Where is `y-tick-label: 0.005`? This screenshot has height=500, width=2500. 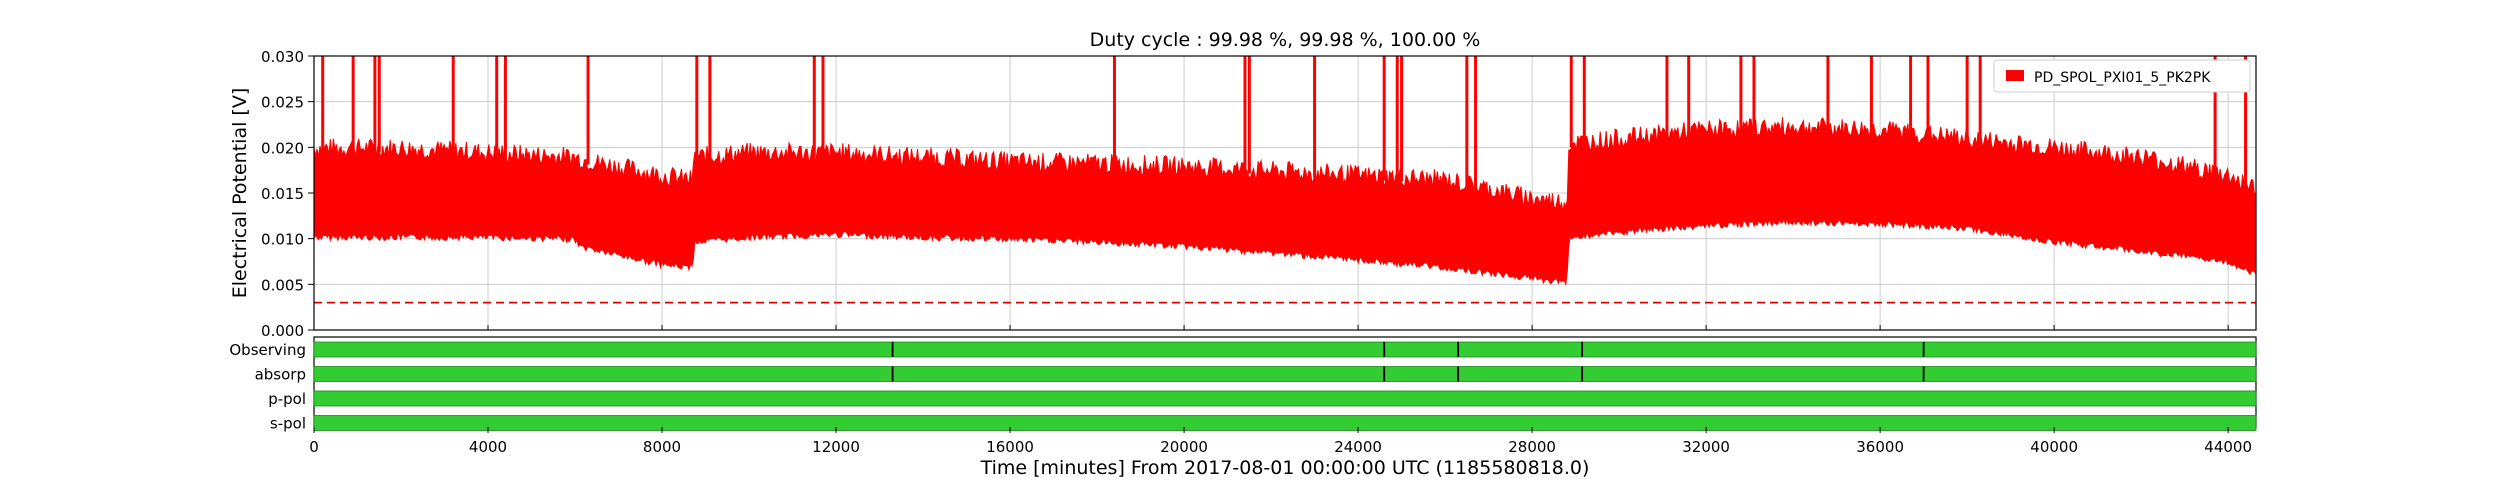
y-tick-label: 0.005 is located at coordinates (282, 285).